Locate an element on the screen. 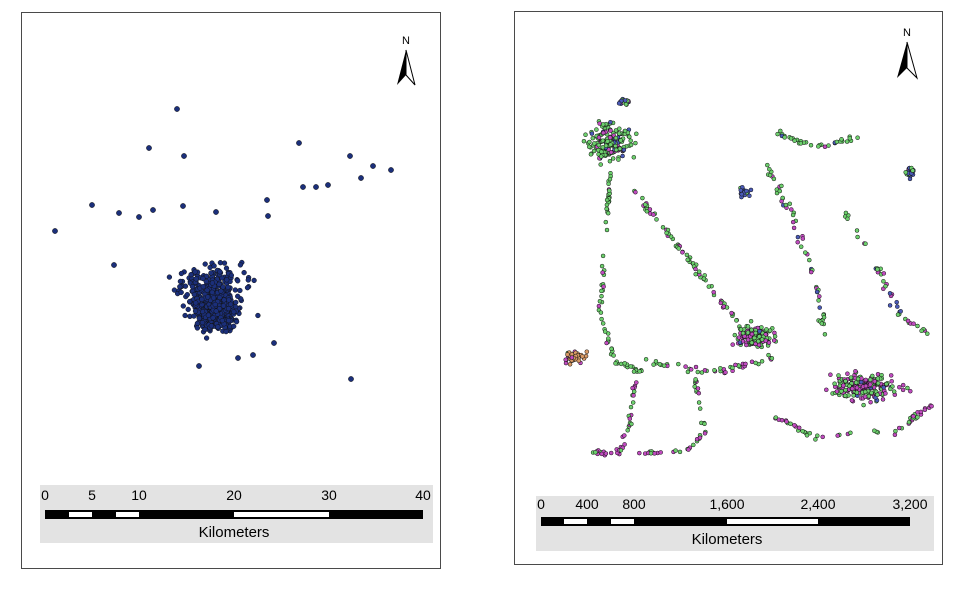 Image resolution: width=960 pixels, height=593 pixels. scale-tick-label: 20 is located at coordinates (234, 495).